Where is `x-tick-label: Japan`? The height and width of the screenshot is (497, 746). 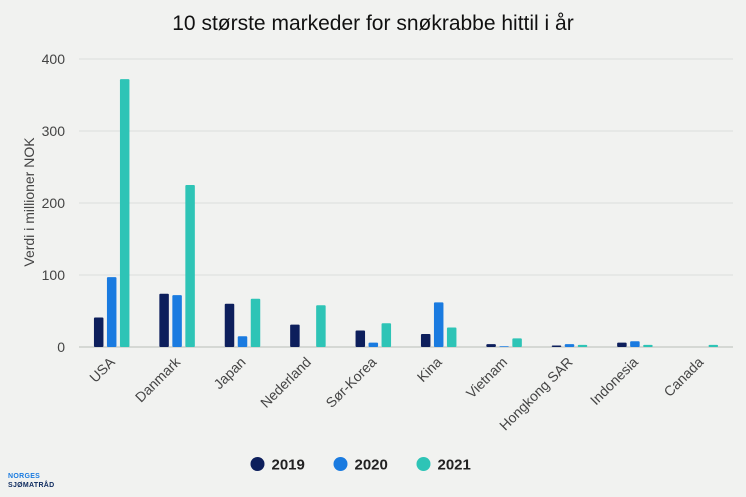 x-tick-label: Japan is located at coordinates (229, 373).